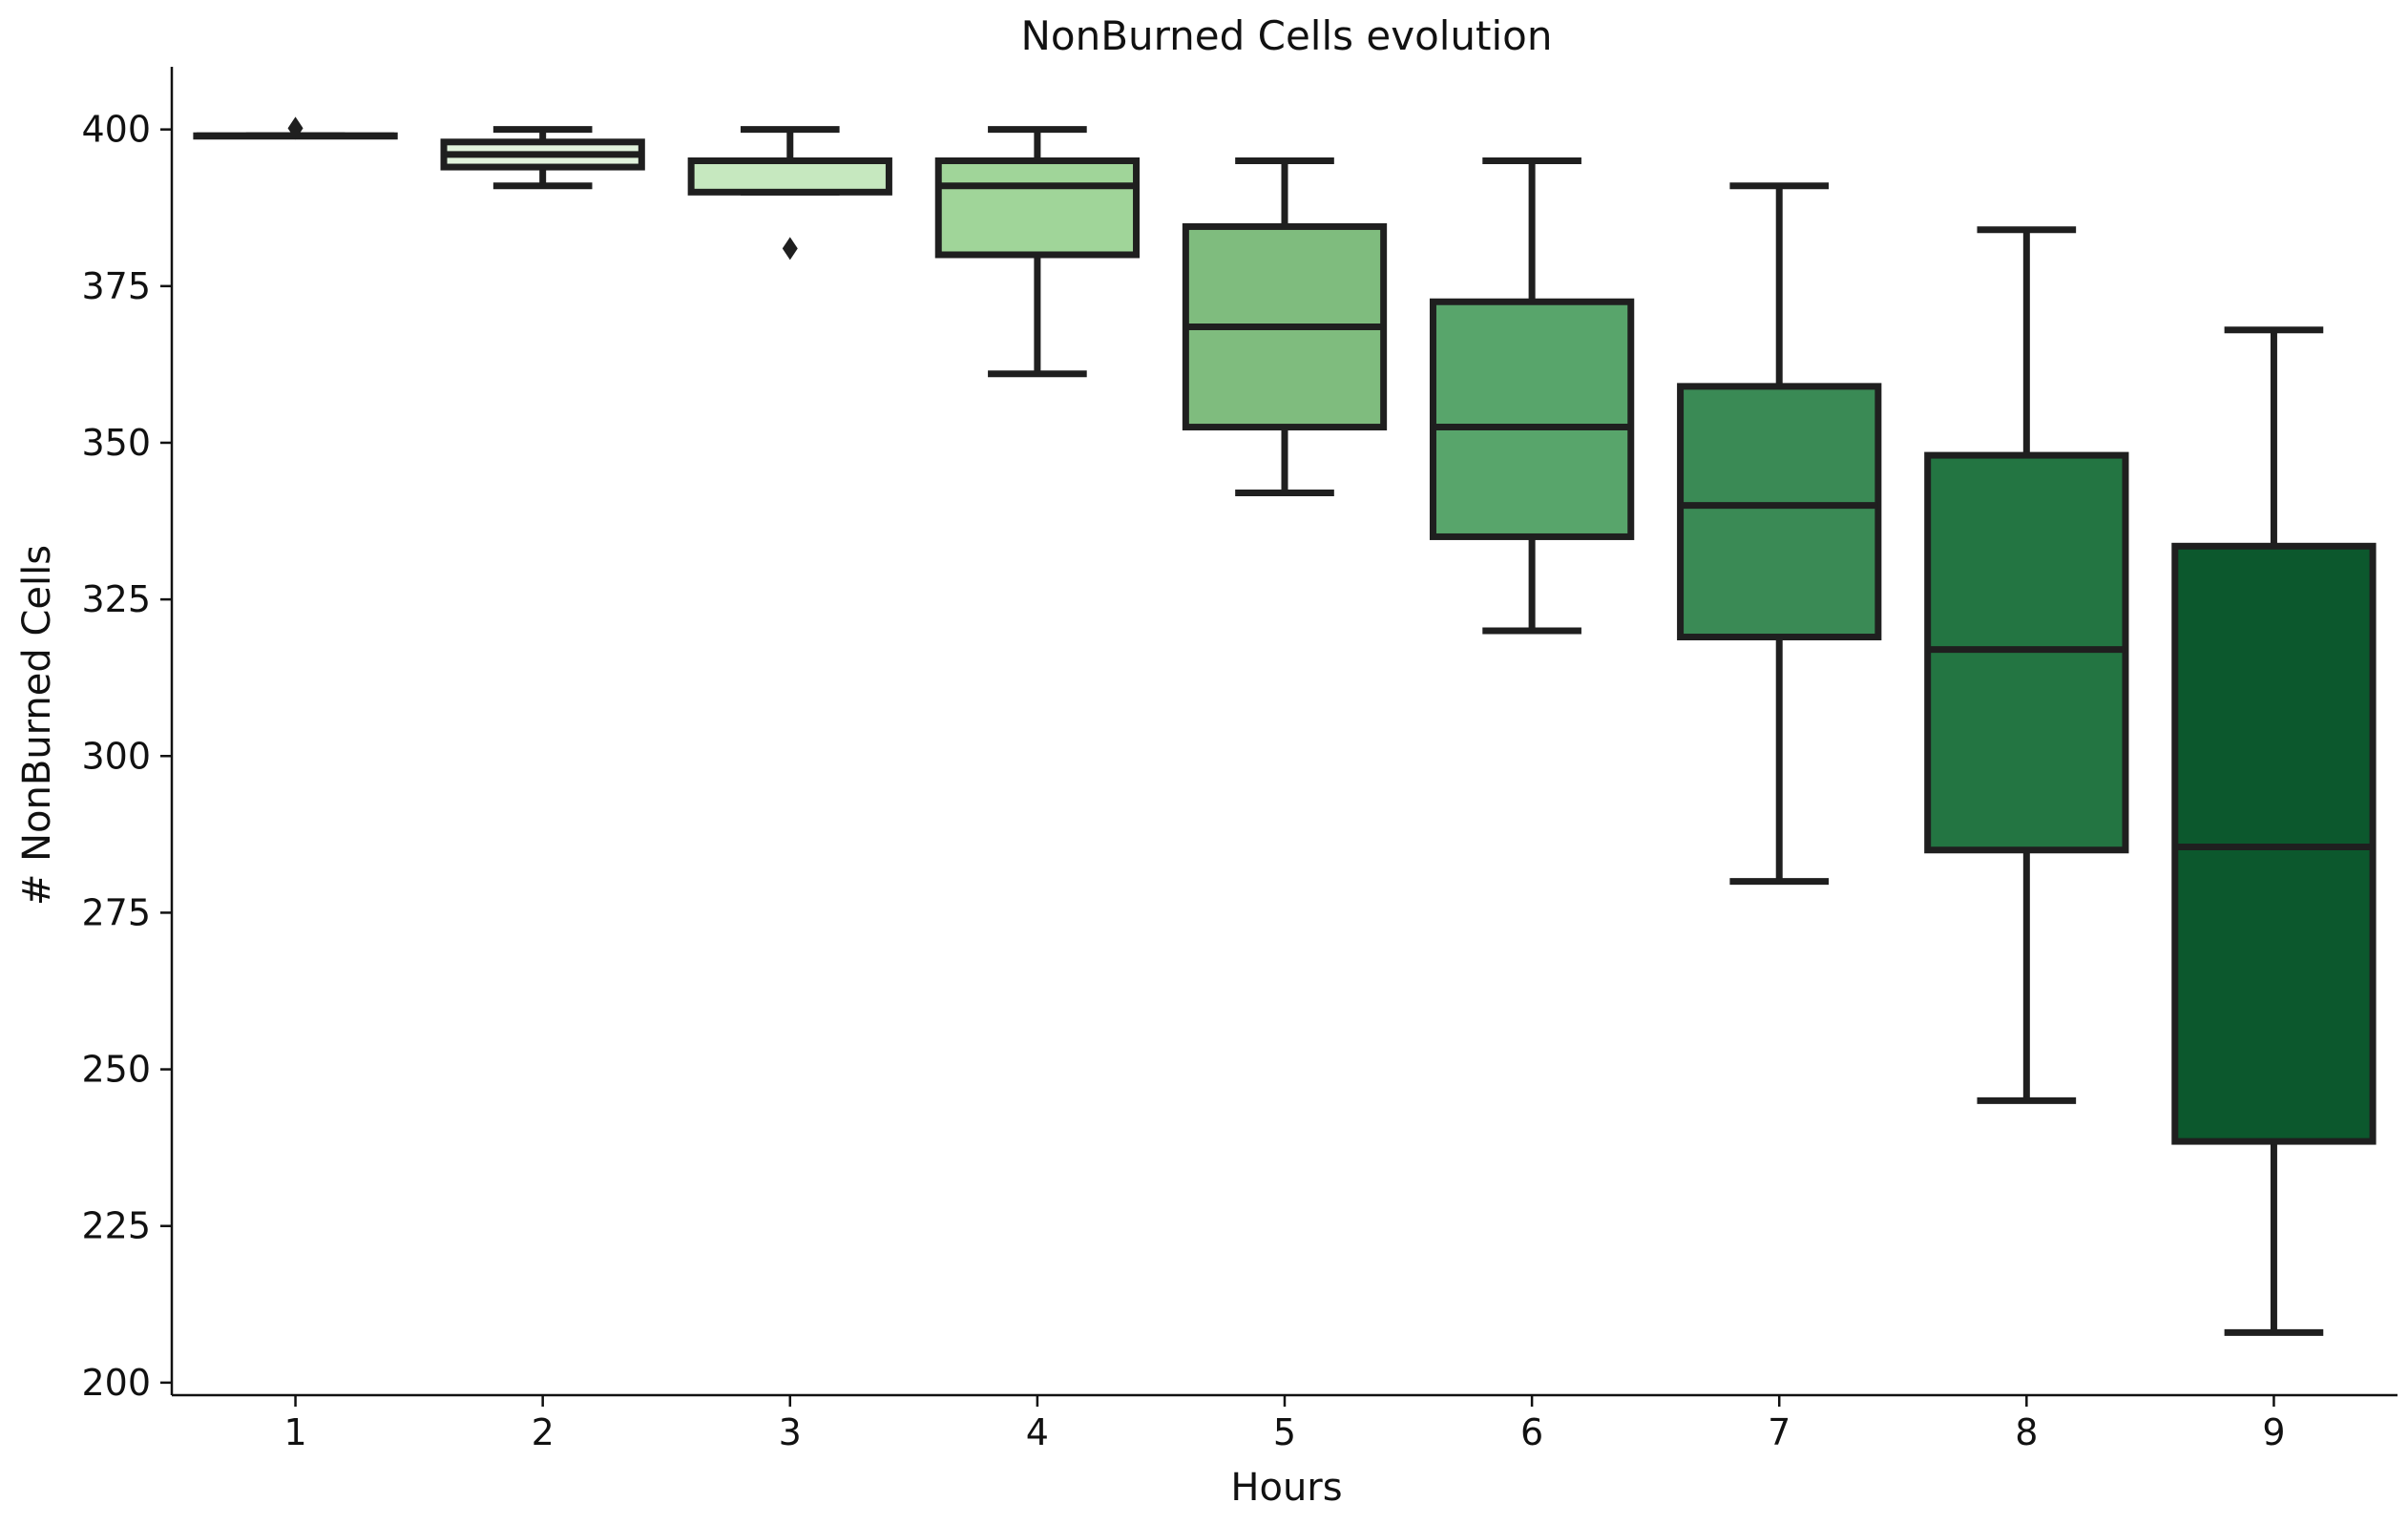  What do you see at coordinates (1532, 1432) in the screenshot?
I see `x-tick-label-6: 6` at bounding box center [1532, 1432].